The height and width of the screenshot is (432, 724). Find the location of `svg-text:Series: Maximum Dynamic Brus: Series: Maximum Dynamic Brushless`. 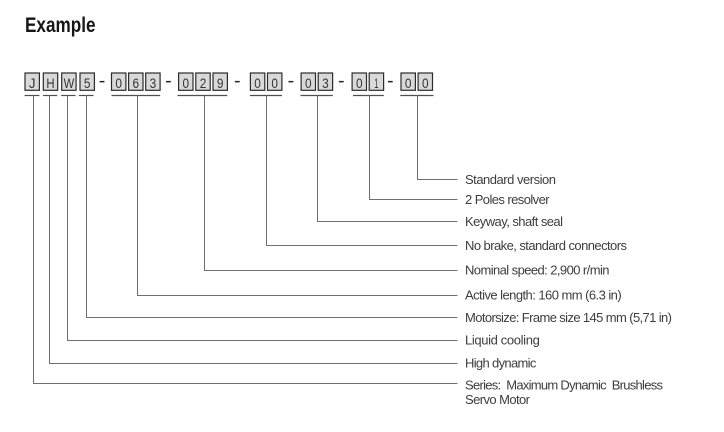

svg-text:Series: Maximum Dynamic Brus: Series: Maximum Dynamic Brushless is located at coordinates (564, 385).